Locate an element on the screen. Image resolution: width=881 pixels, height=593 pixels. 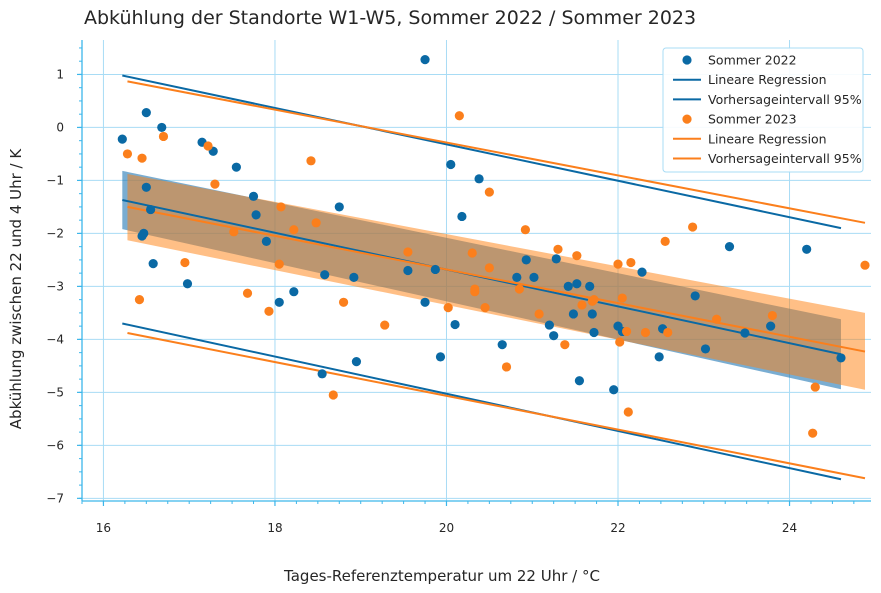
x-tick-label: 24 is located at coordinates (789, 528).